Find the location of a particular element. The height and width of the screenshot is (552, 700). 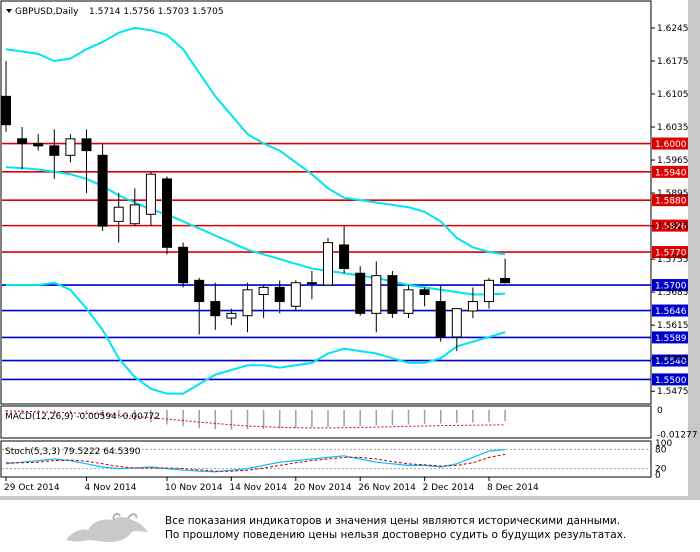

bull-logo-icon is located at coordinates (107, 527).